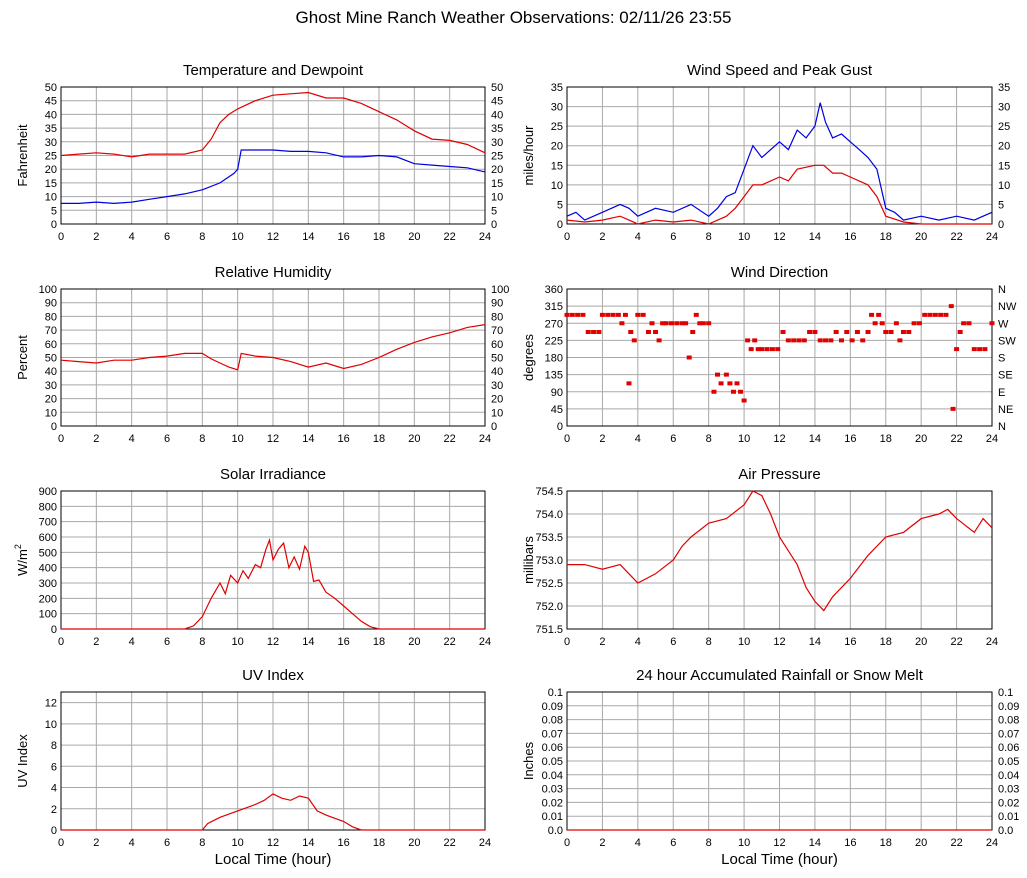 This screenshot has height=878, width=1027. Describe the element at coordinates (557, 108) in the screenshot. I see `wind-ytick-label: 30` at that location.